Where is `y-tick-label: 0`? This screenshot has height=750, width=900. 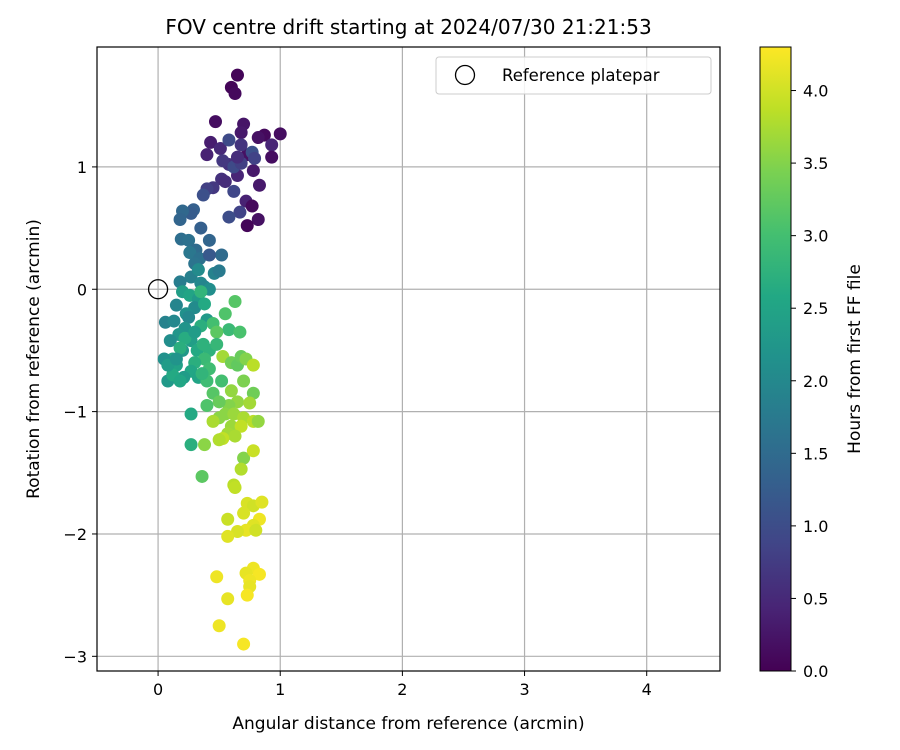 y-tick-label: 0 is located at coordinates (82, 289).